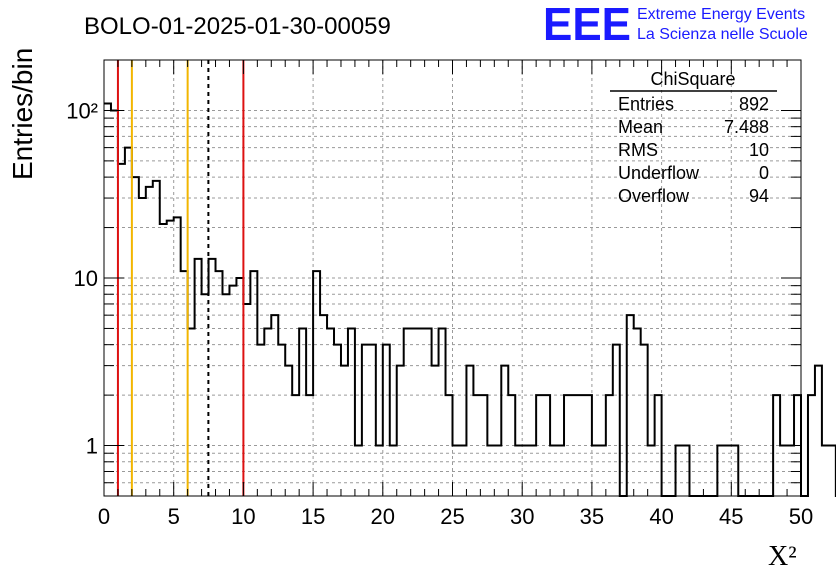 This screenshot has width=836, height=572. What do you see at coordinates (746, 127) in the screenshot?
I see `stats-value: 7.488` at bounding box center [746, 127].